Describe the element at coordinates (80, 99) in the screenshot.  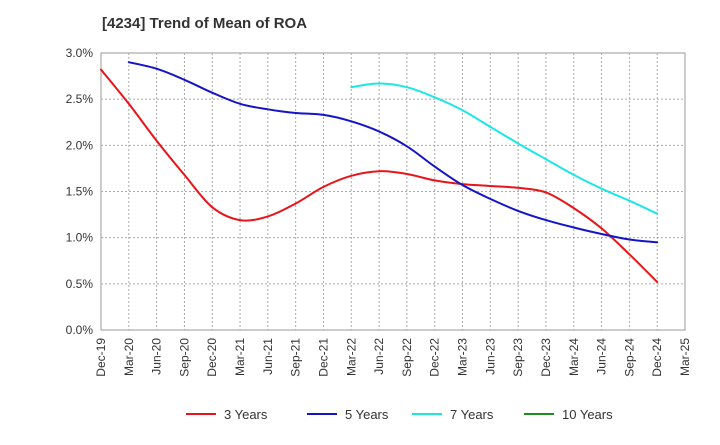
I see `y-tick-label: 2.5%` at that location.